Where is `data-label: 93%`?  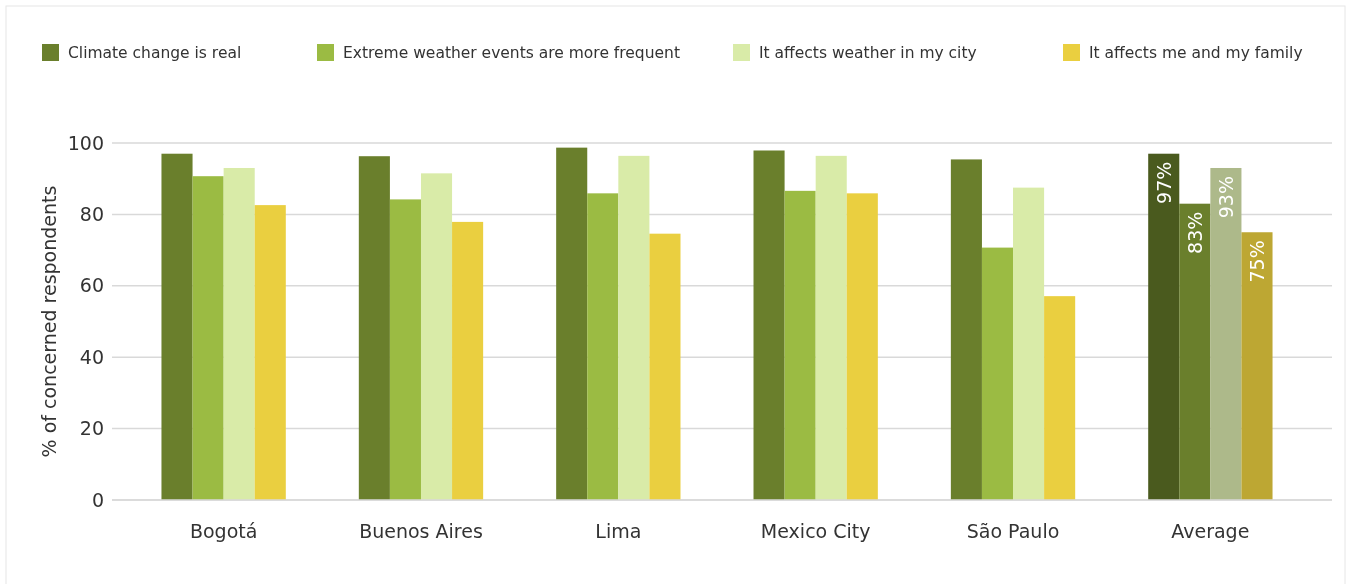 data-label: 93% is located at coordinates (1225, 197).